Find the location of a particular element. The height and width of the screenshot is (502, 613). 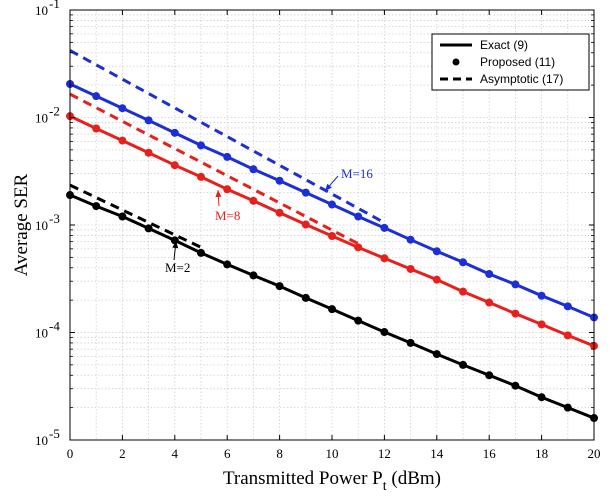

y-tick-label-exponent: -4 is located at coordinates (54, 326).